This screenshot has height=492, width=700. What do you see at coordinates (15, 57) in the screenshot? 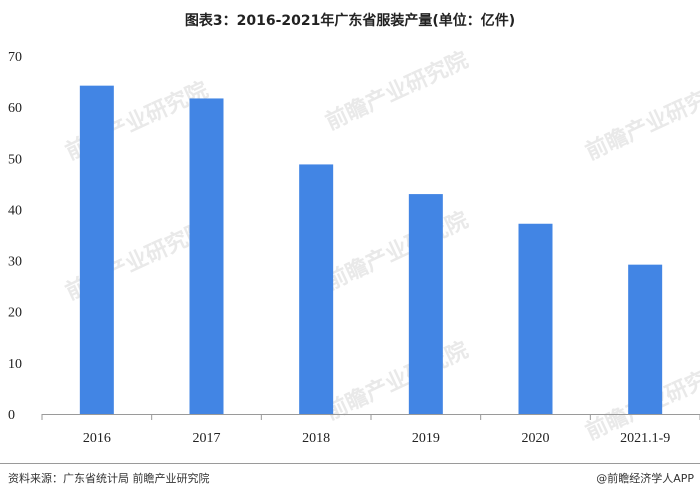
I see `y-tick-label: 70` at bounding box center [15, 57].